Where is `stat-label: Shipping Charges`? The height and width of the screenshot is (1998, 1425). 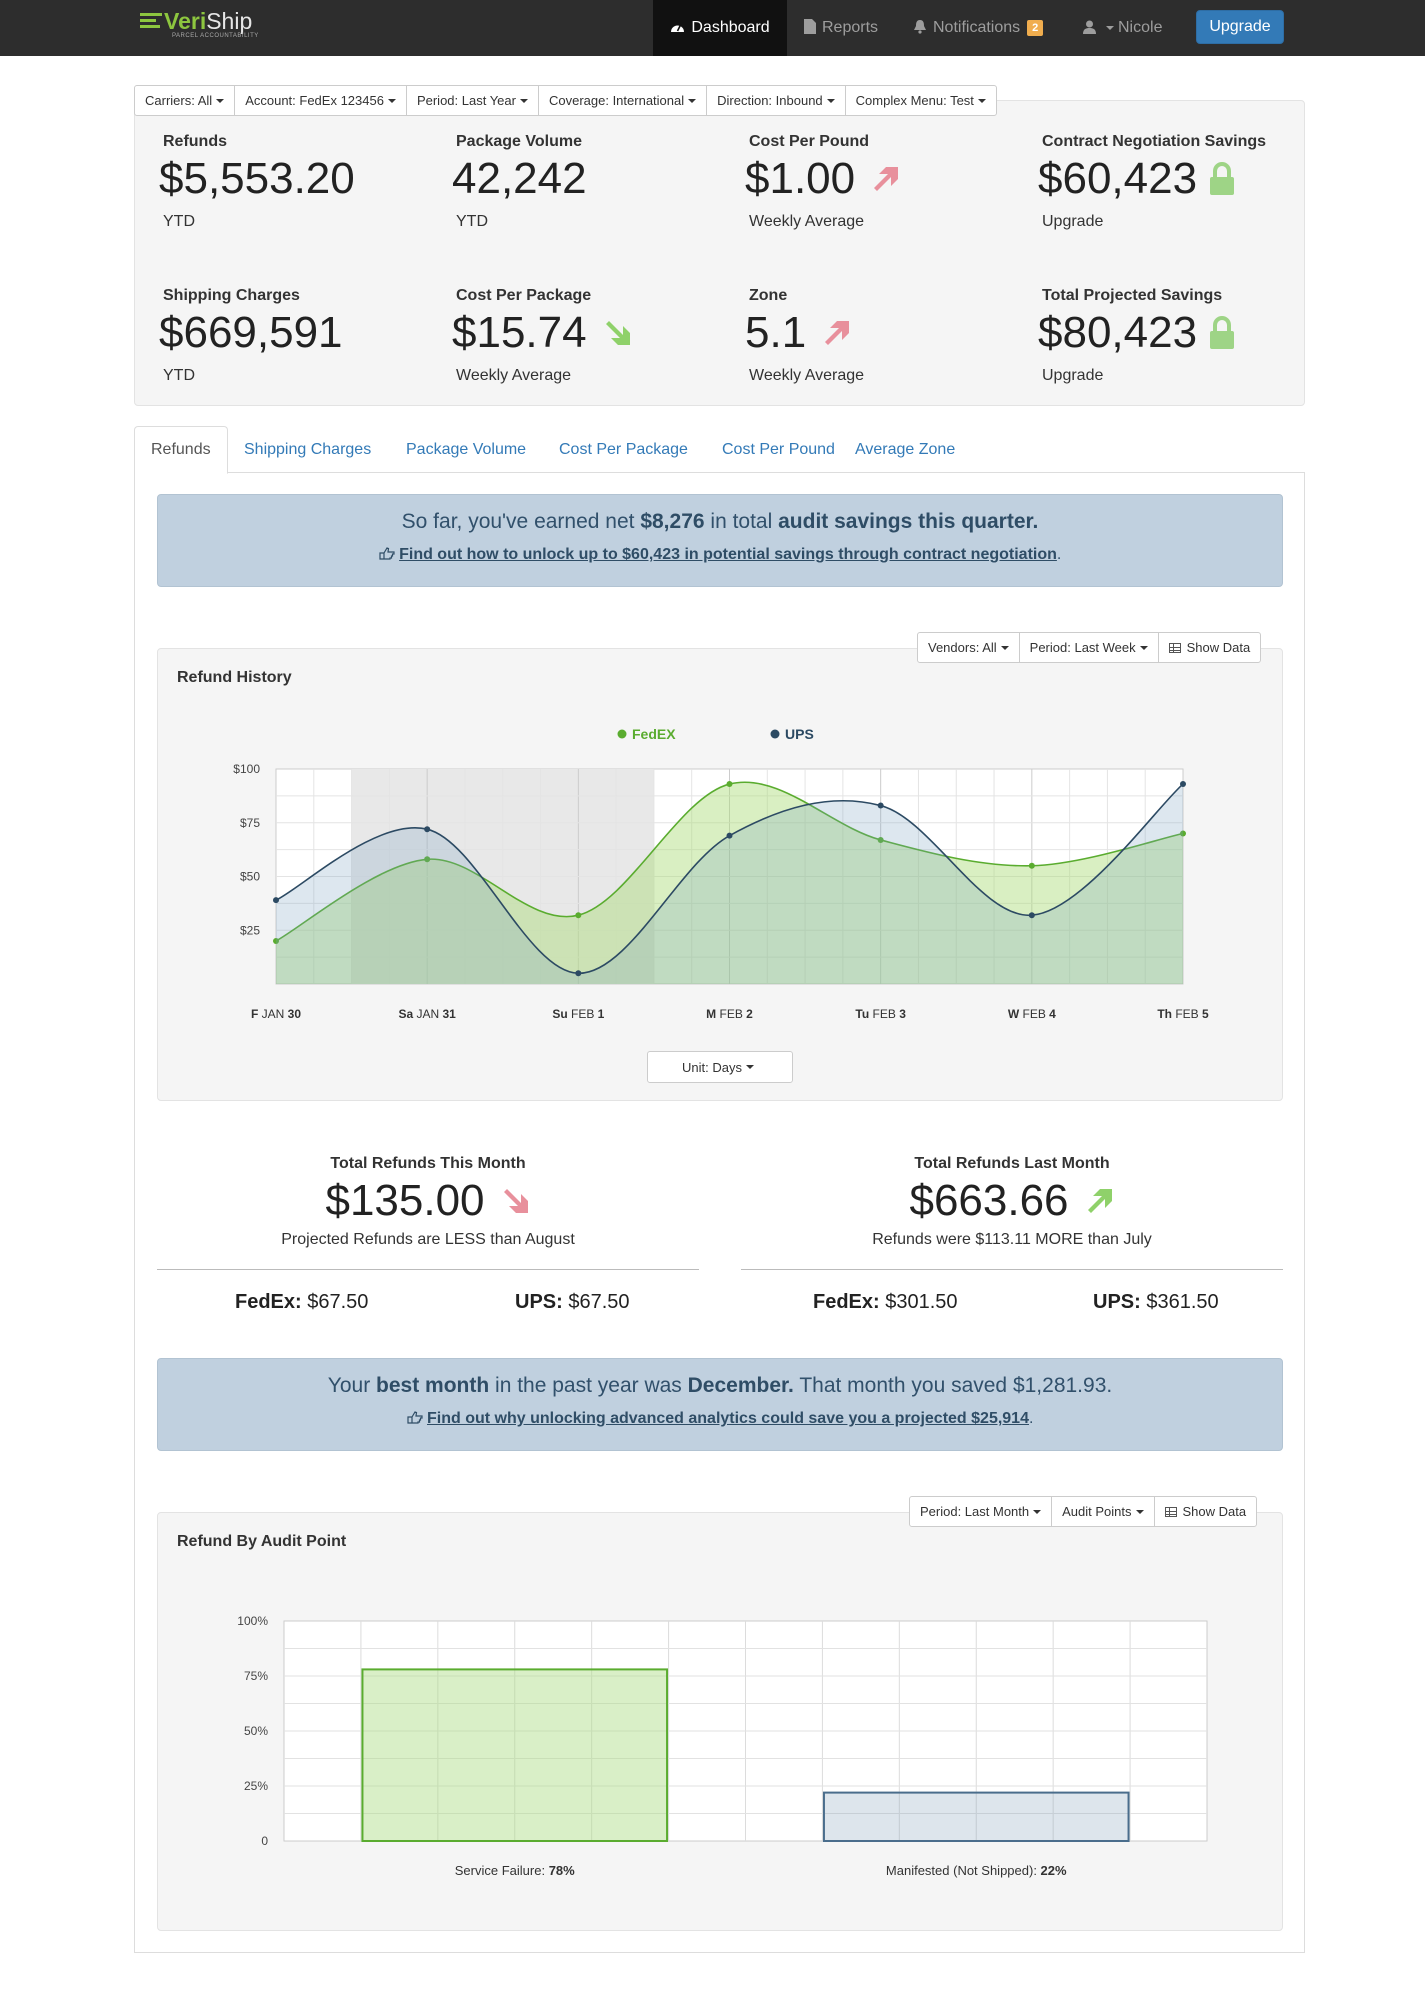 stat-label: Shipping Charges is located at coordinates (231, 295).